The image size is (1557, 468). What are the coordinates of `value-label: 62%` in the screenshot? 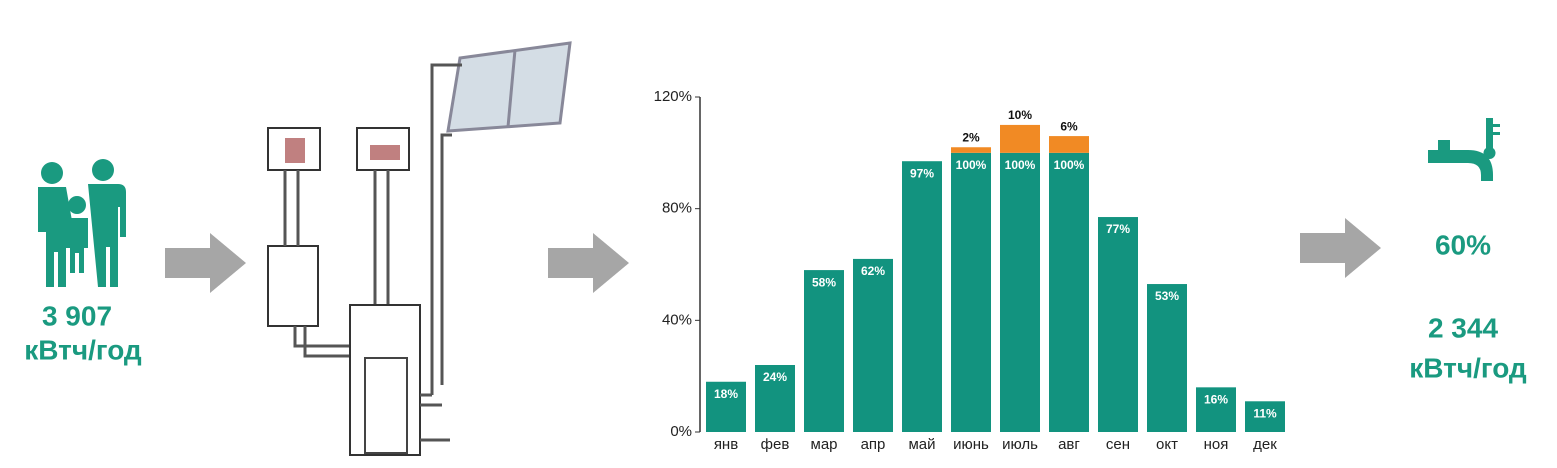 It's located at (873, 271).